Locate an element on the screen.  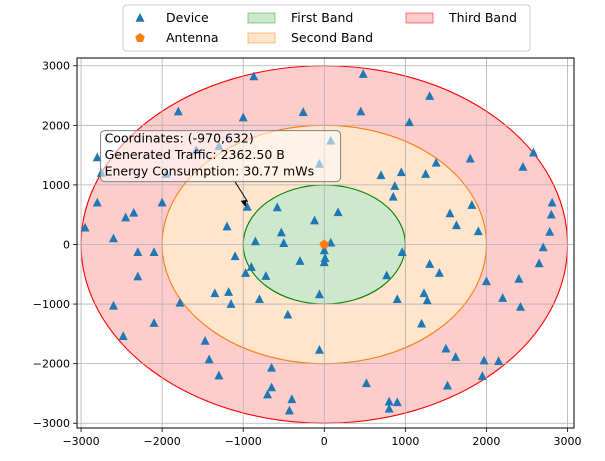
legend-label-third-band: Third Band is located at coordinates (482, 17).